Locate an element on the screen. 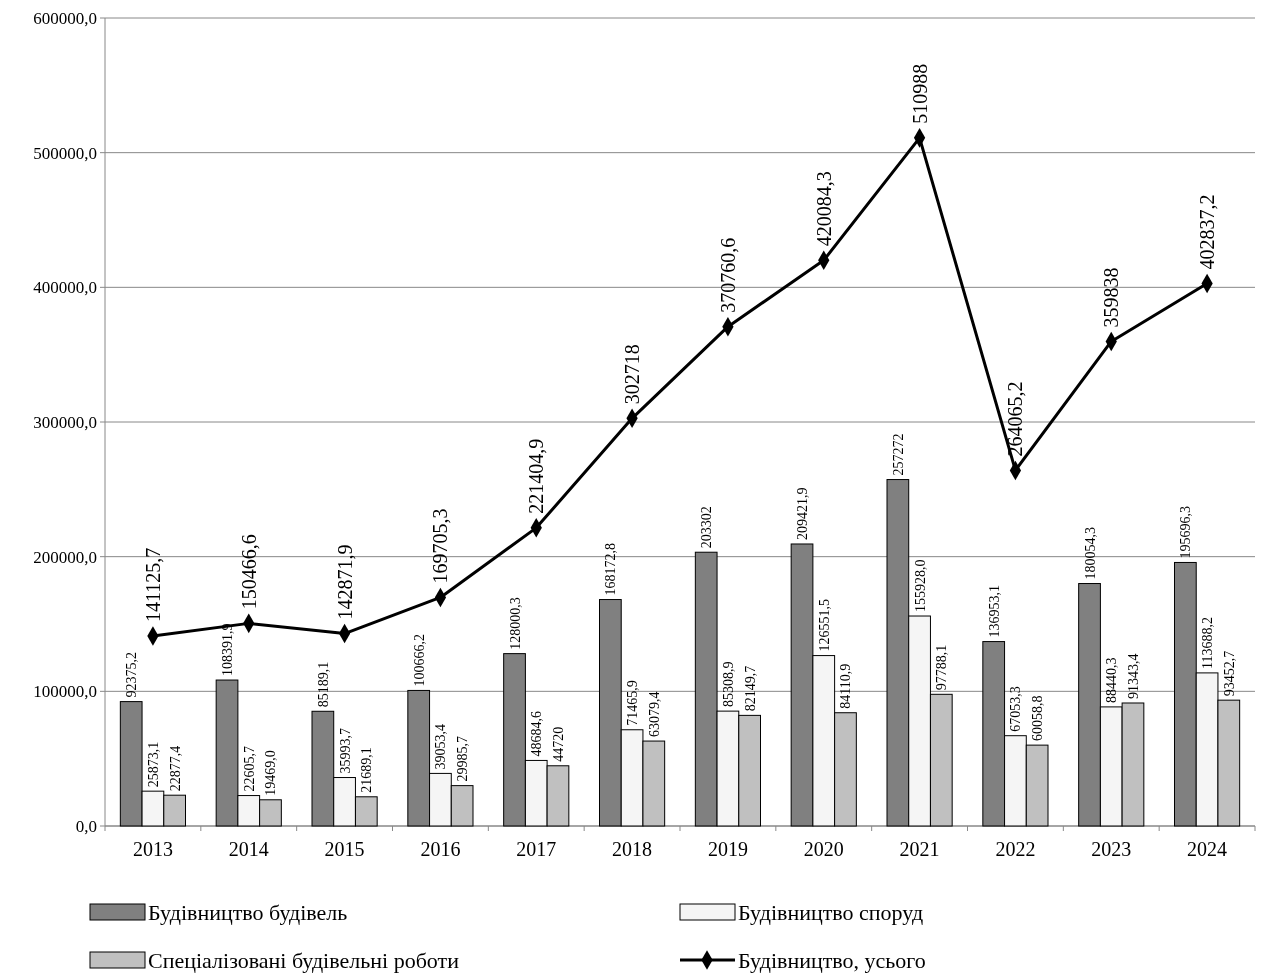 This screenshot has height=976, width=1261. data-label: 113688,2 is located at coordinates (1208, 642).